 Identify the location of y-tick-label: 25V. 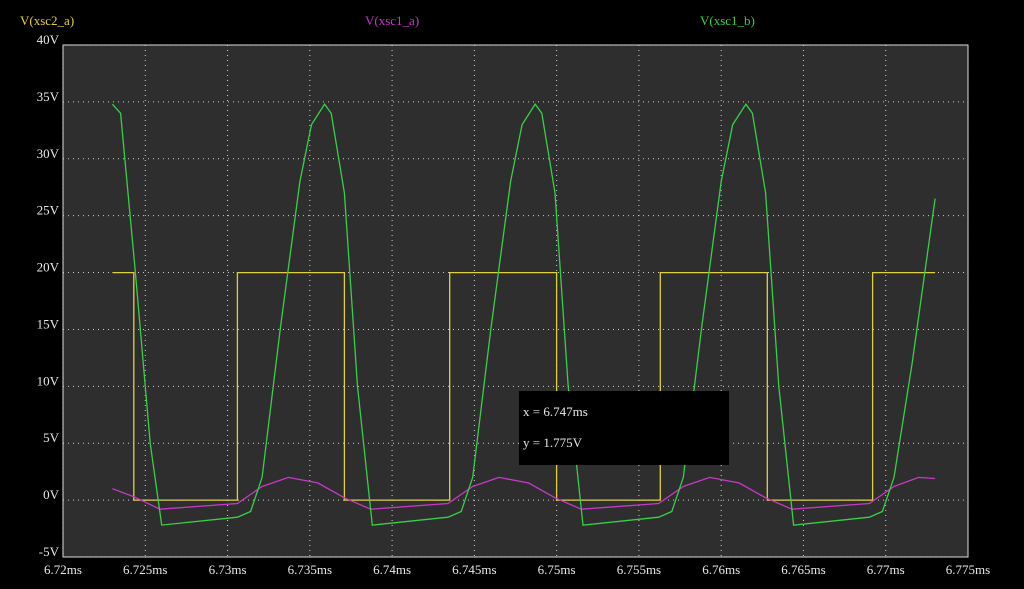
(48, 210).